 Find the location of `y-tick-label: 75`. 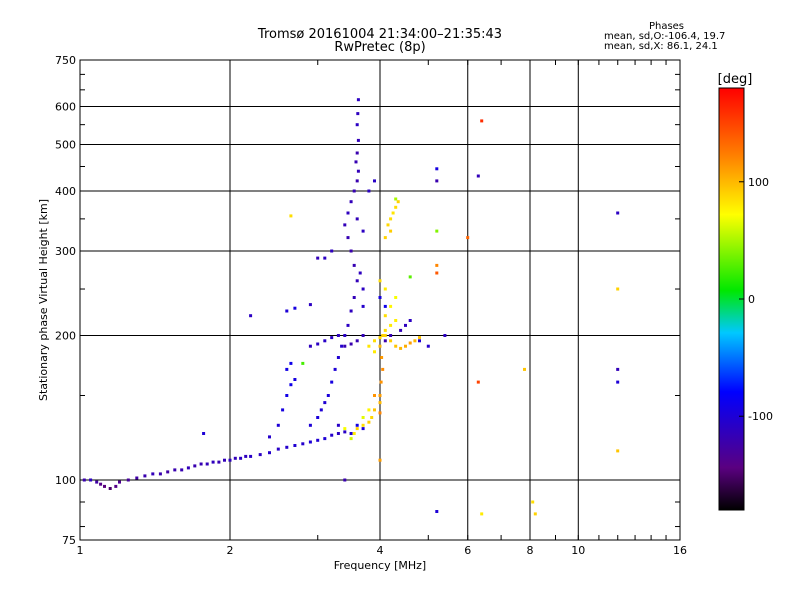

y-tick-label: 75 is located at coordinates (69, 540).